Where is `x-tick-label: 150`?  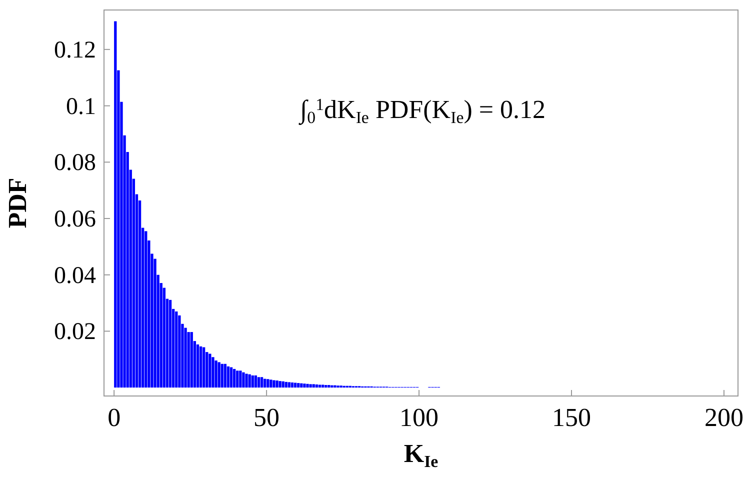
x-tick-label: 150 is located at coordinates (571, 417).